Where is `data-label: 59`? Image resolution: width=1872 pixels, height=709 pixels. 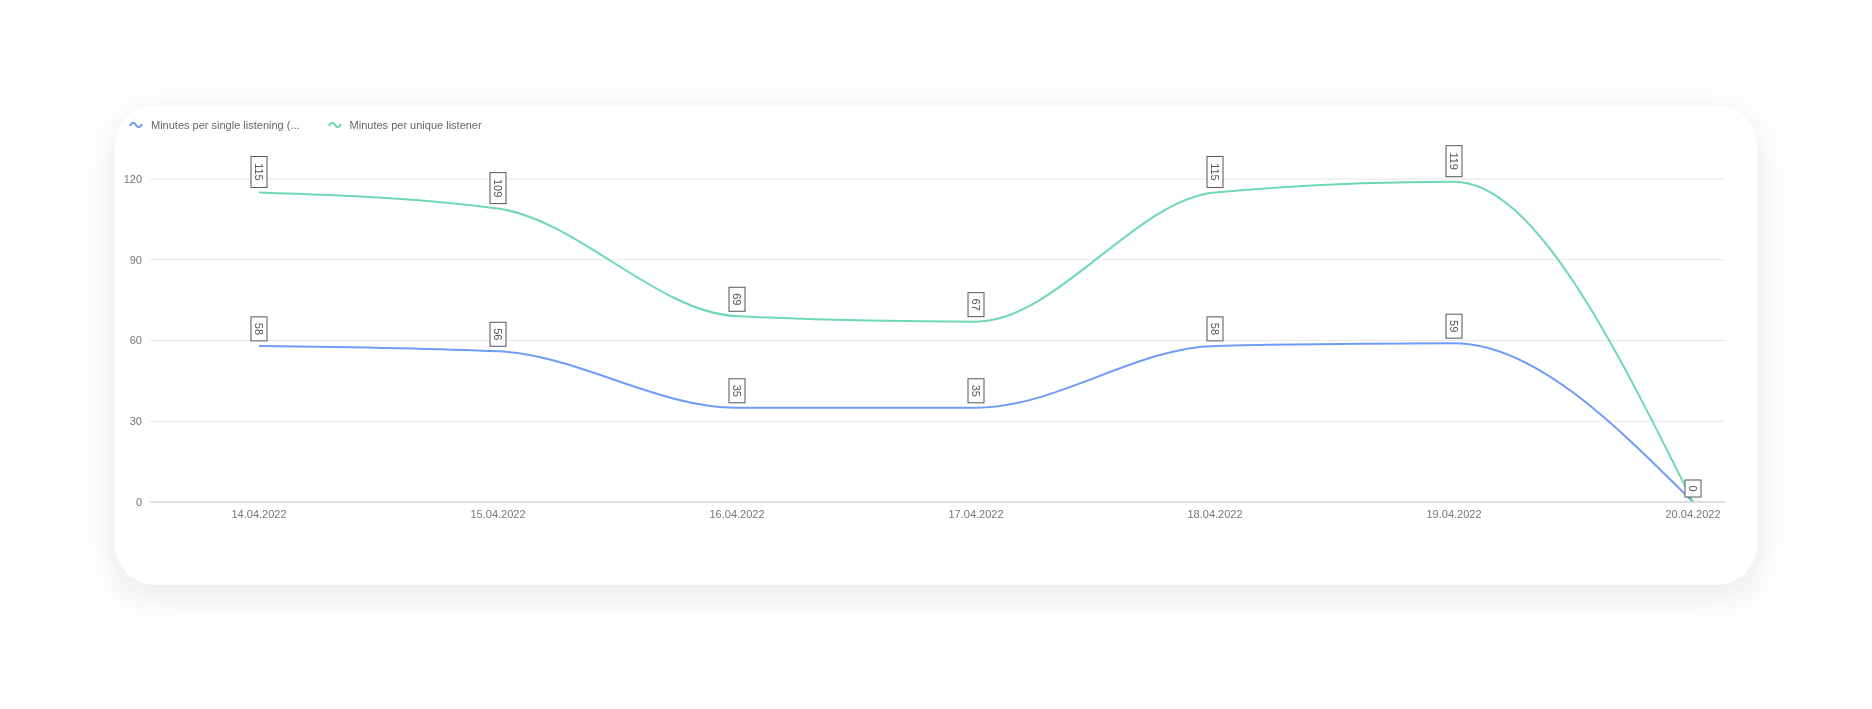
data-label: 59 is located at coordinates (1454, 326).